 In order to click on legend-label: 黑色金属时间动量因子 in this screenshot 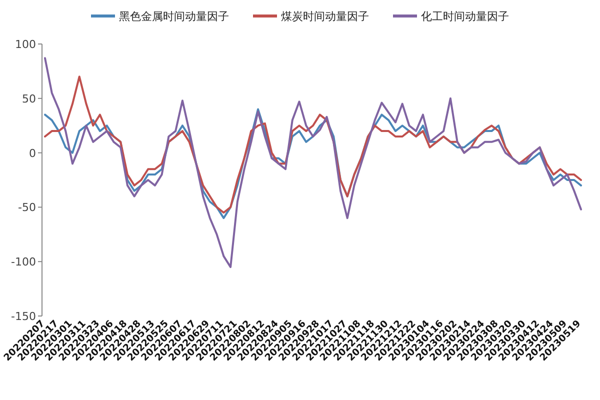, I will do `click(174, 16)`.